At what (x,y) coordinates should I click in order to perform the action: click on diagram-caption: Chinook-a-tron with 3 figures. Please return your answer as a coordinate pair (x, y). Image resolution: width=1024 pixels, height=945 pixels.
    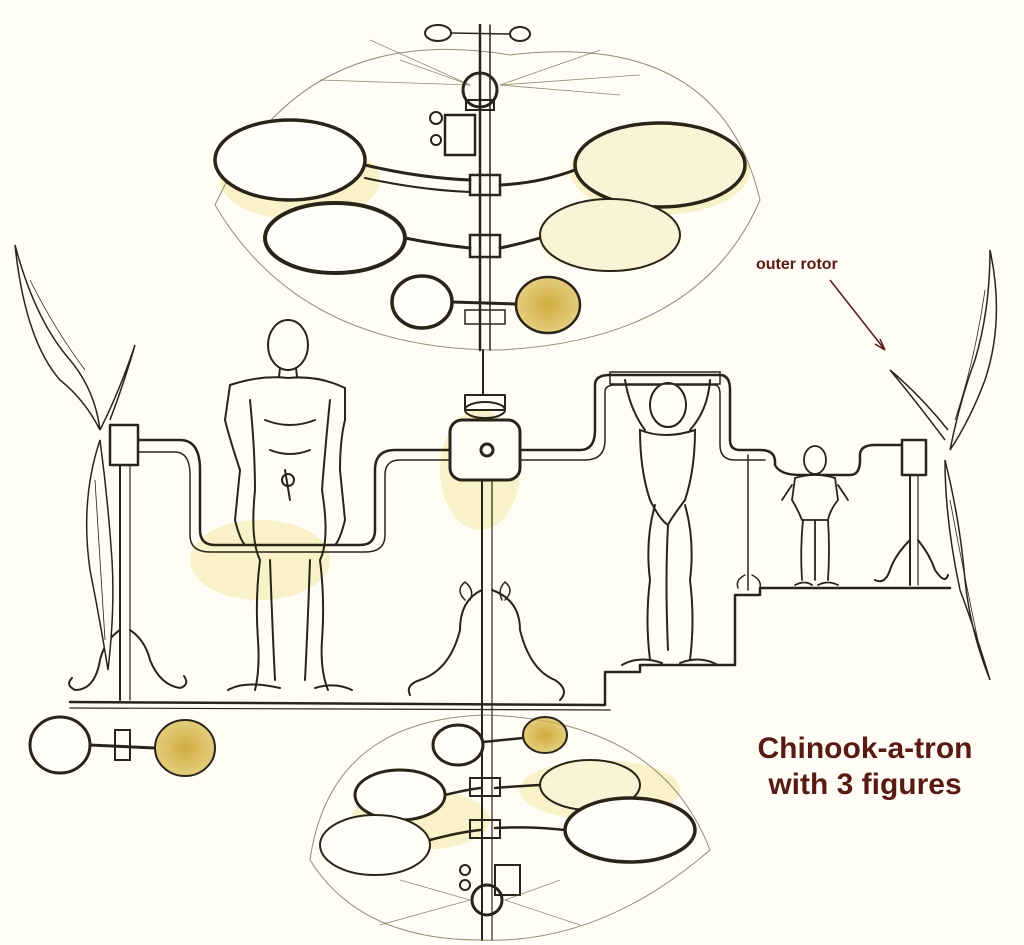
    Looking at the image, I should click on (865, 767).